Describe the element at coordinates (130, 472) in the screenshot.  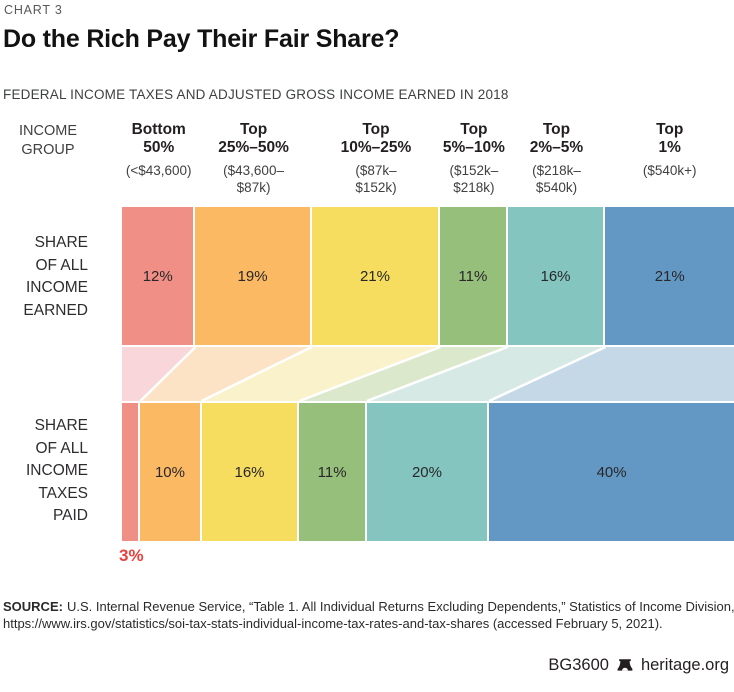
I see `bar-segment` at that location.